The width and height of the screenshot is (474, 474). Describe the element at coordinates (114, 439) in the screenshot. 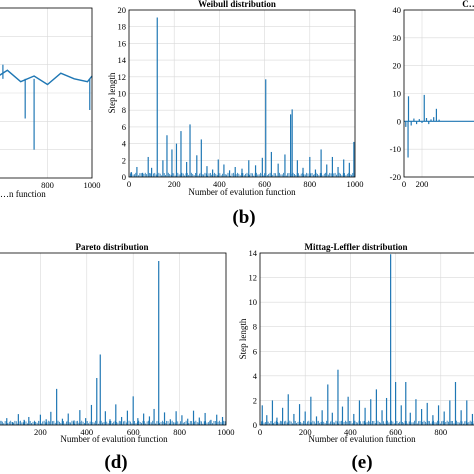

I see `panel-d-xlabel: Number of evalution function` at that location.